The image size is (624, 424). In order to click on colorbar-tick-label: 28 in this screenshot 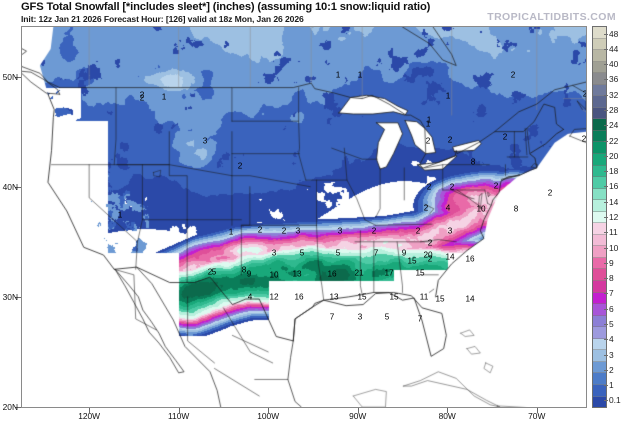, I will do `click(614, 110)`.